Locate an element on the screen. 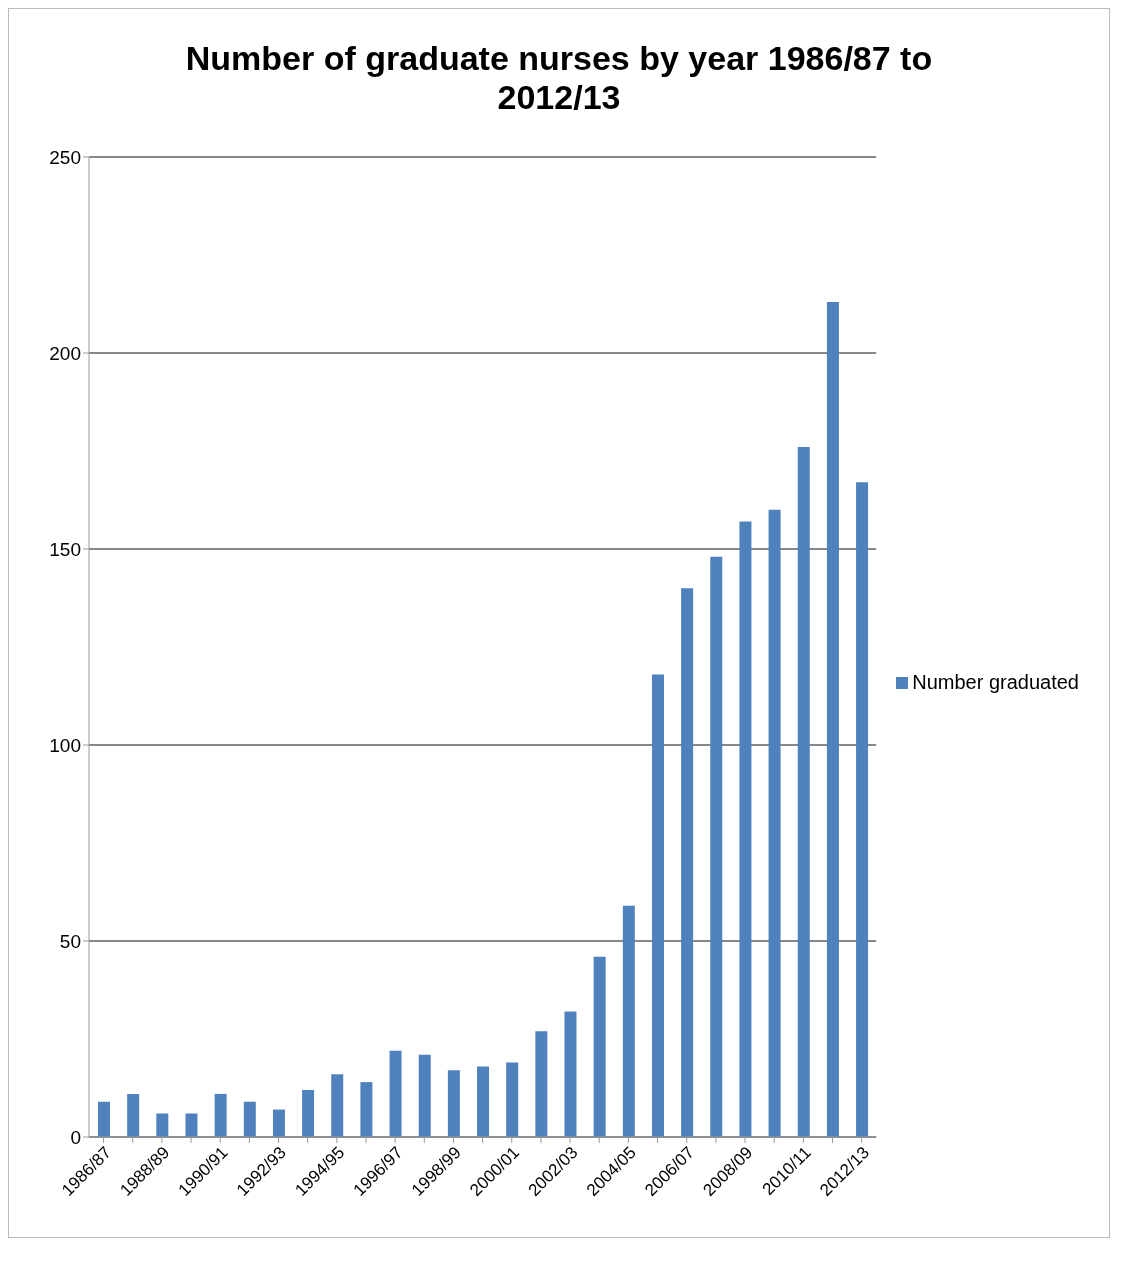  legend-label: Number graduated is located at coordinates (995, 681).